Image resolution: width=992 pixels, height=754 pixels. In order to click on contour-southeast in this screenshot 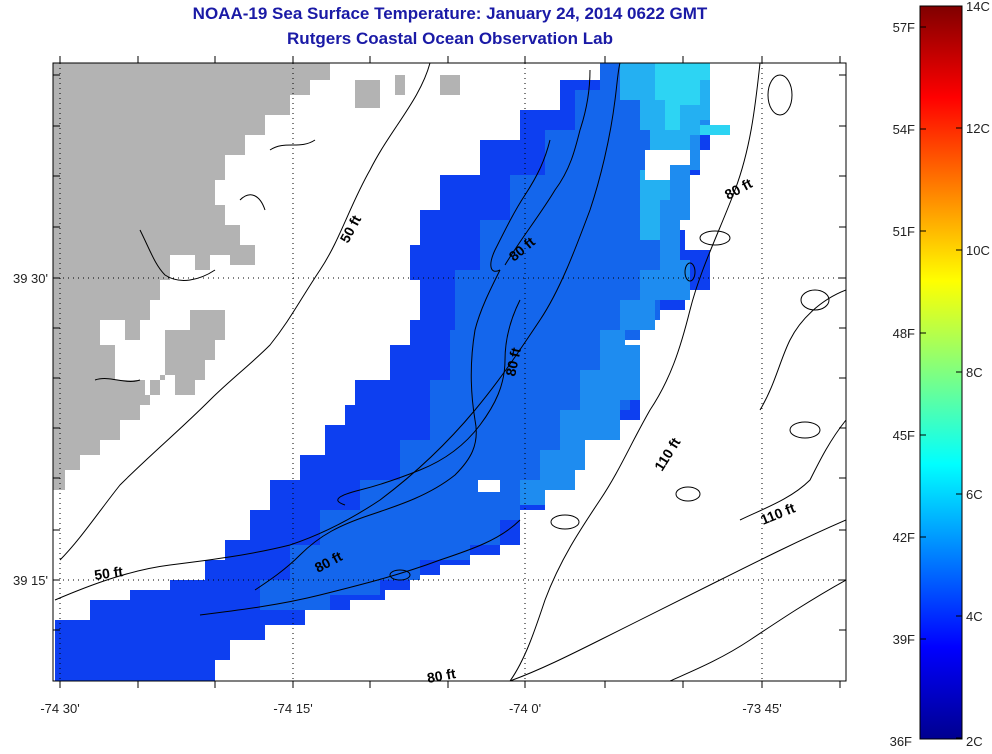, I will do `click(677, 600)`.